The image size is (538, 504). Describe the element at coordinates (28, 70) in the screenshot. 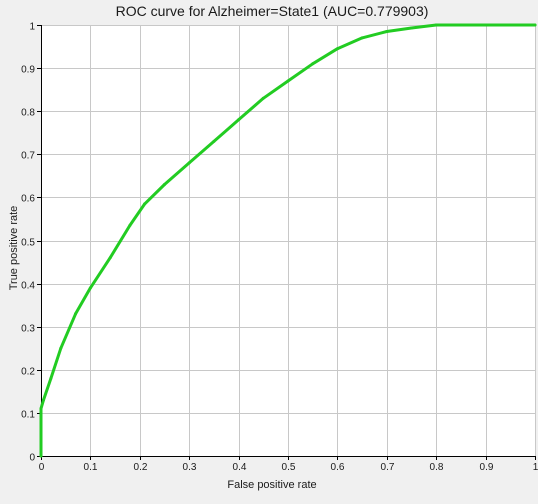

I see `y-tick-label: 0.9` at that location.